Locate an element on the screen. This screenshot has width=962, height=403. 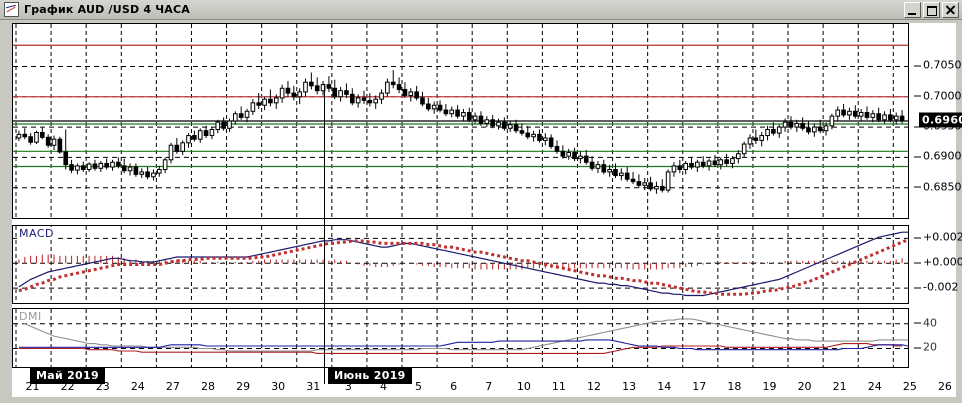
current-price-badge: 0.6960 is located at coordinates (940, 120).